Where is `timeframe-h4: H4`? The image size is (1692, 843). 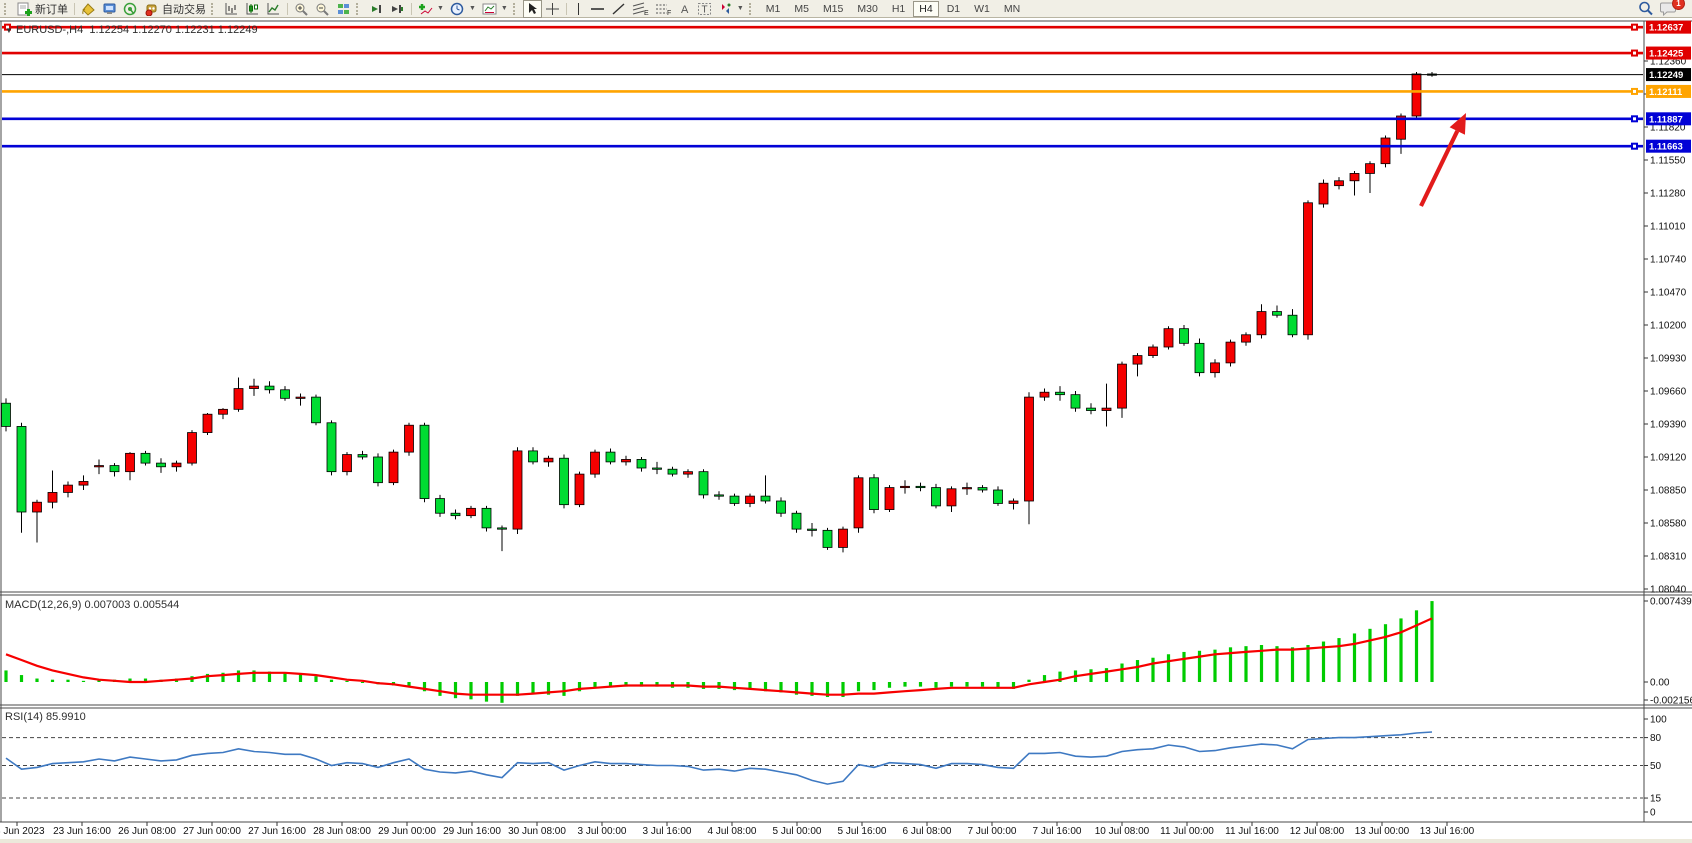
timeframe-h4: H4 is located at coordinates (926, 8).